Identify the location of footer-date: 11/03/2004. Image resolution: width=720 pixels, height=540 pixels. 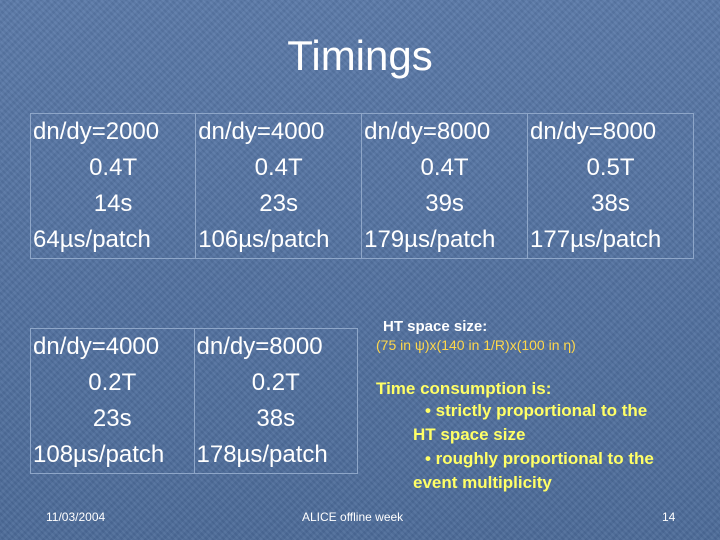
(76, 517).